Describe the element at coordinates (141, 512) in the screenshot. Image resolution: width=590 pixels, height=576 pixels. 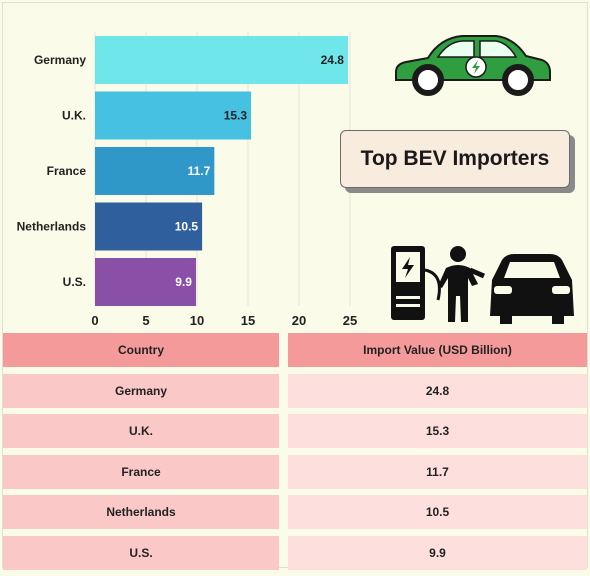
I see `table-cell-country: Netherlands` at that location.